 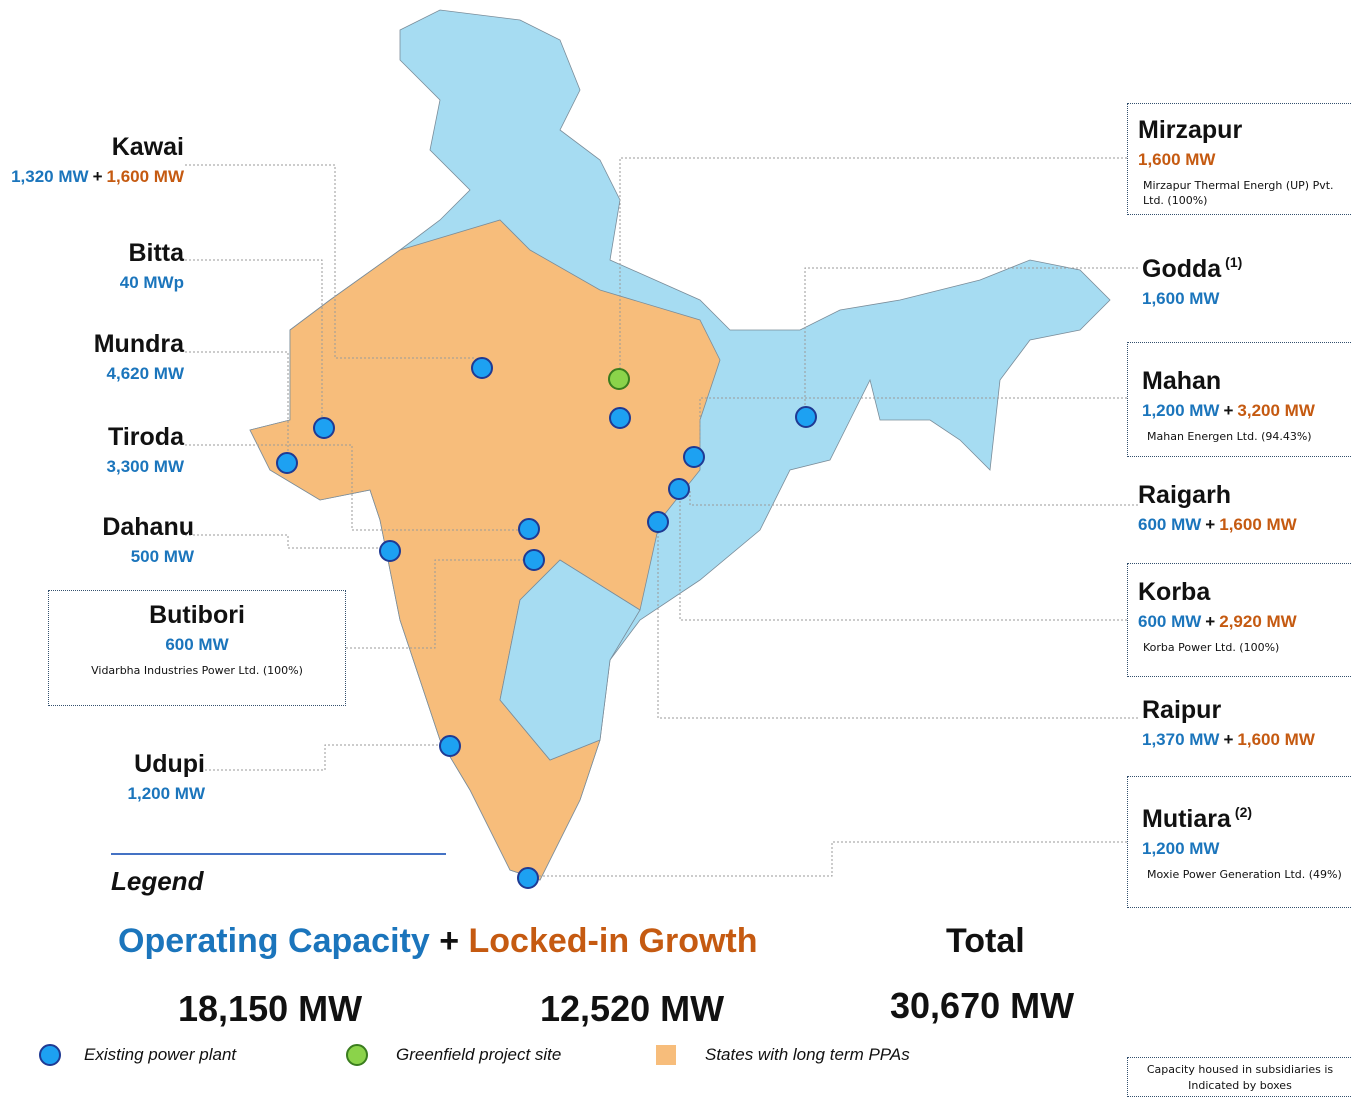 What do you see at coordinates (1247, 710) in the screenshot?
I see `plant-name: Raipur` at bounding box center [1247, 710].